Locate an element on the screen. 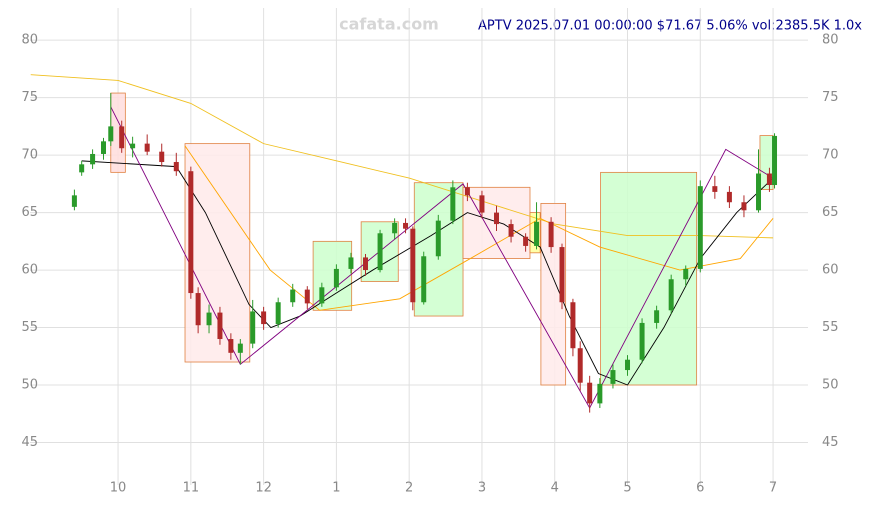  y-tick-label: 55 is located at coordinates (29, 327).